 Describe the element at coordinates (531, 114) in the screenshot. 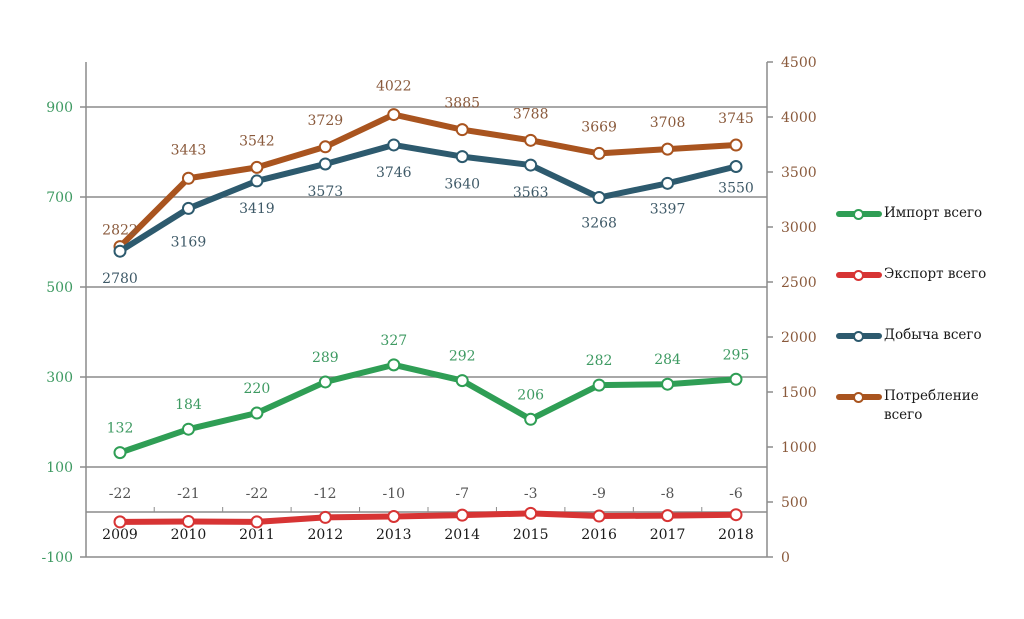

I see `data-label: 3788` at that location.